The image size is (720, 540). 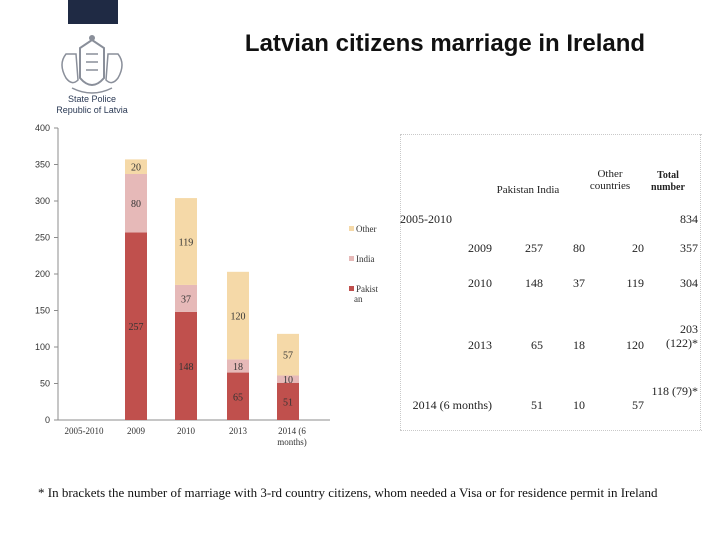 I want to click on data-label: 120, so click(x=238, y=317).